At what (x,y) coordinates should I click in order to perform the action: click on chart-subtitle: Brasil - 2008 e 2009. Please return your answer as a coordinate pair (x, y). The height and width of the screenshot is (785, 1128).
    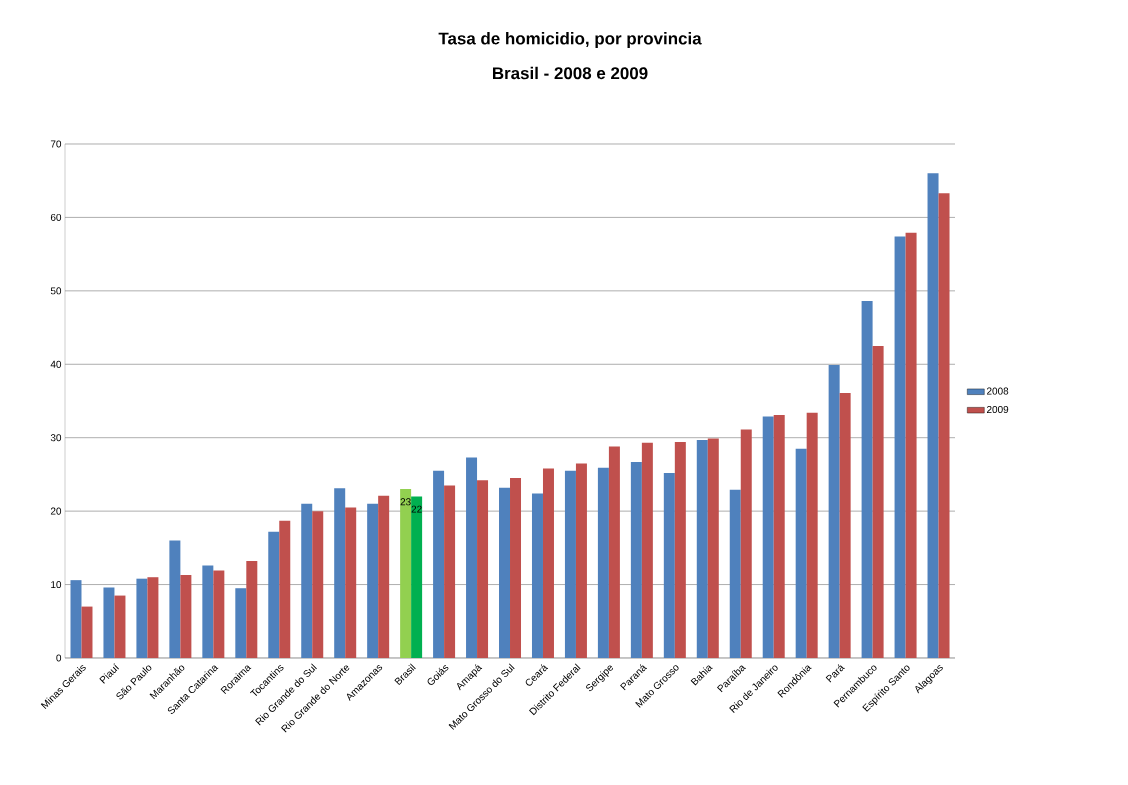
    Looking at the image, I should click on (570, 73).